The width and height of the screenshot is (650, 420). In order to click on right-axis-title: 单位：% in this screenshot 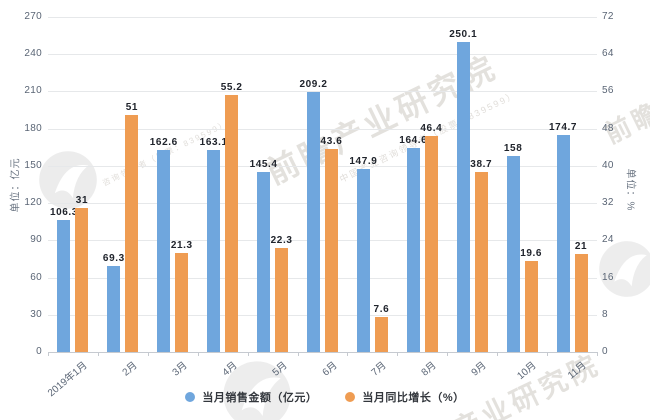, I will do `click(630, 190)`.